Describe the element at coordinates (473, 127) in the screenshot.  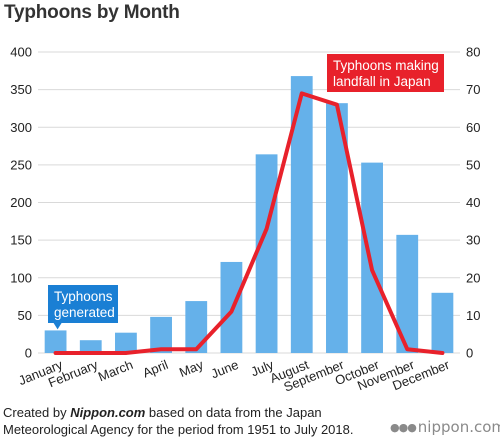
I see `right-tick-label: 60` at that location.